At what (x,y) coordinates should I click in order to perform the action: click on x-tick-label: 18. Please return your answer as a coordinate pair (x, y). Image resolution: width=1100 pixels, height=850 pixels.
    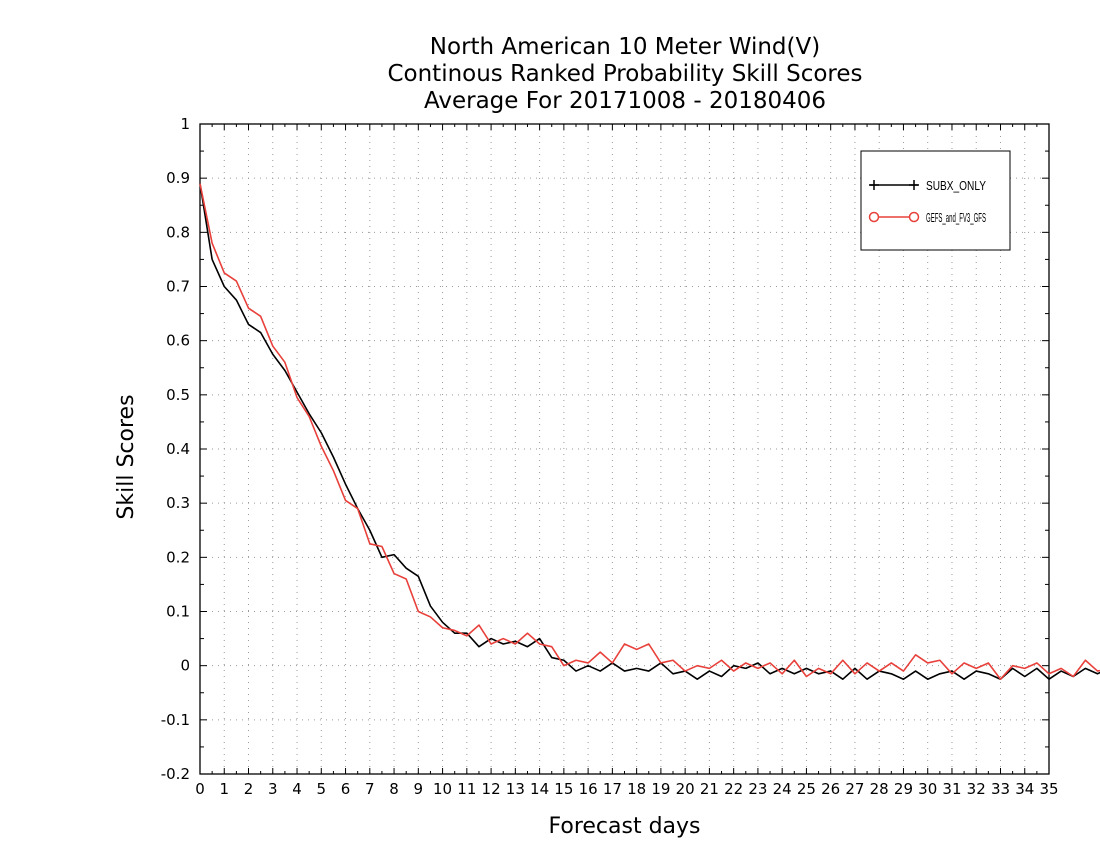
    Looking at the image, I should click on (636, 789).